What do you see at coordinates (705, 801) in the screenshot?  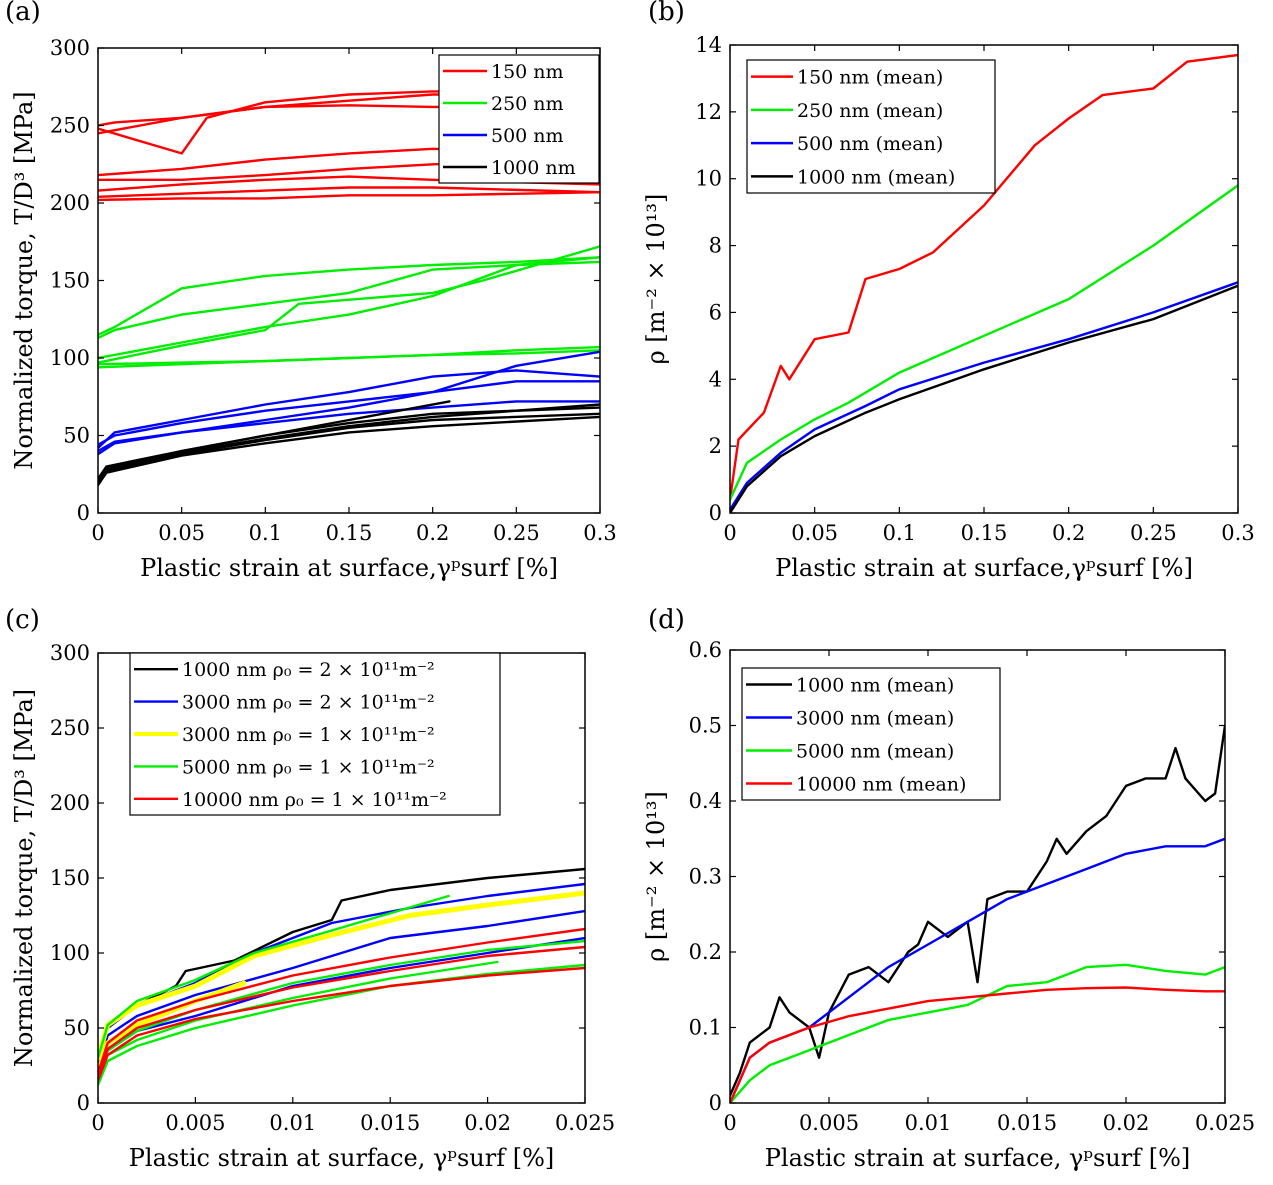 I see `y-tick-label: 0.4` at bounding box center [705, 801].